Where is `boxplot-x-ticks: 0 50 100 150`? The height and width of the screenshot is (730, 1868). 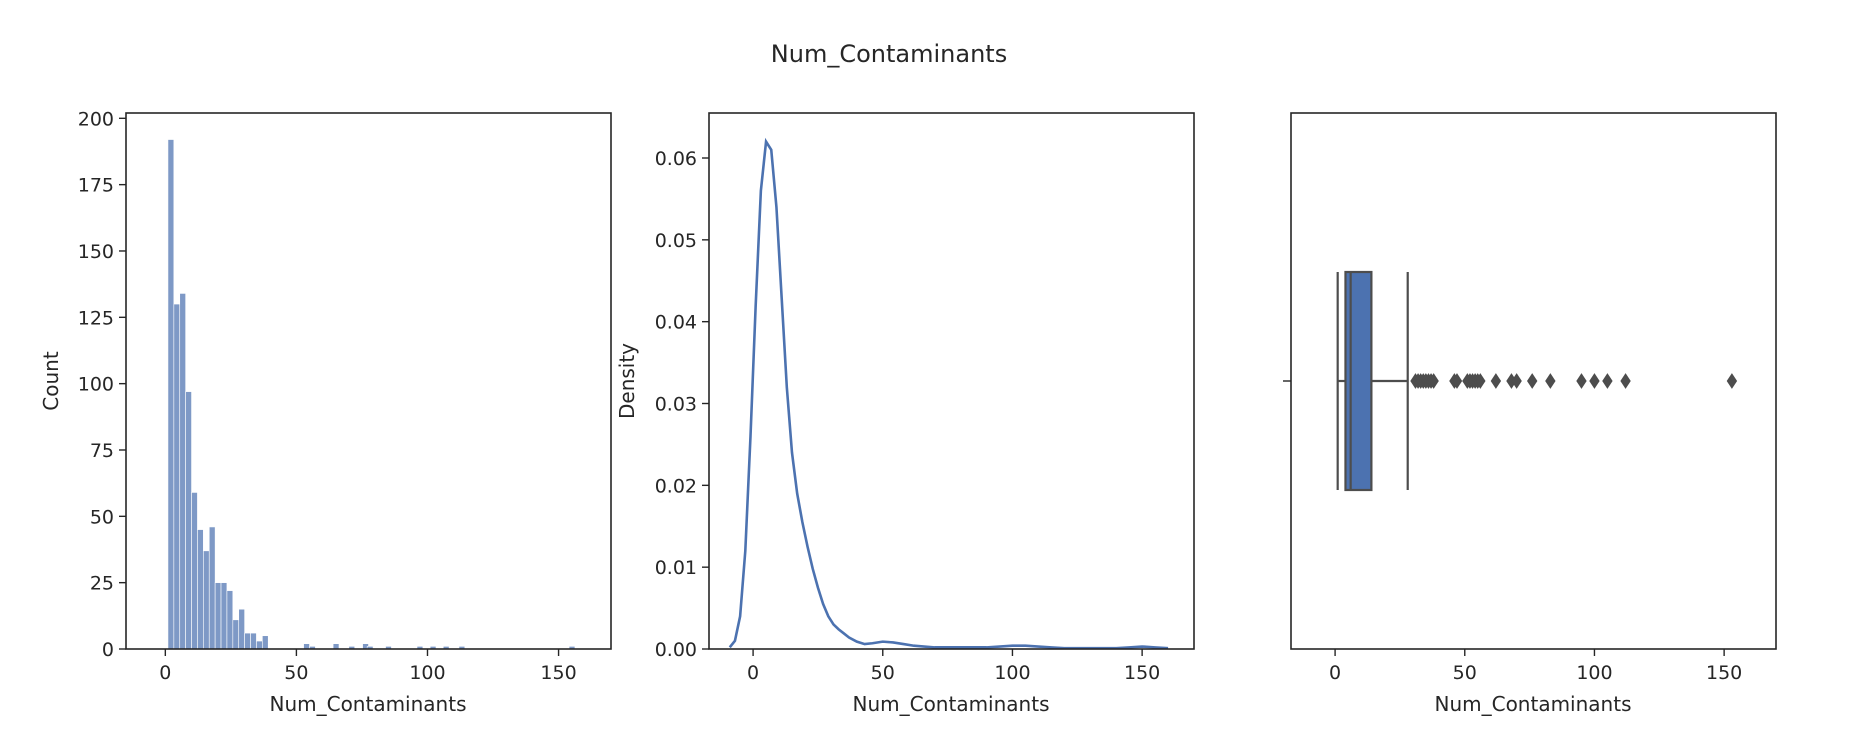
boxplot-x-ticks: 0 50 100 150 is located at coordinates (1535, 666).